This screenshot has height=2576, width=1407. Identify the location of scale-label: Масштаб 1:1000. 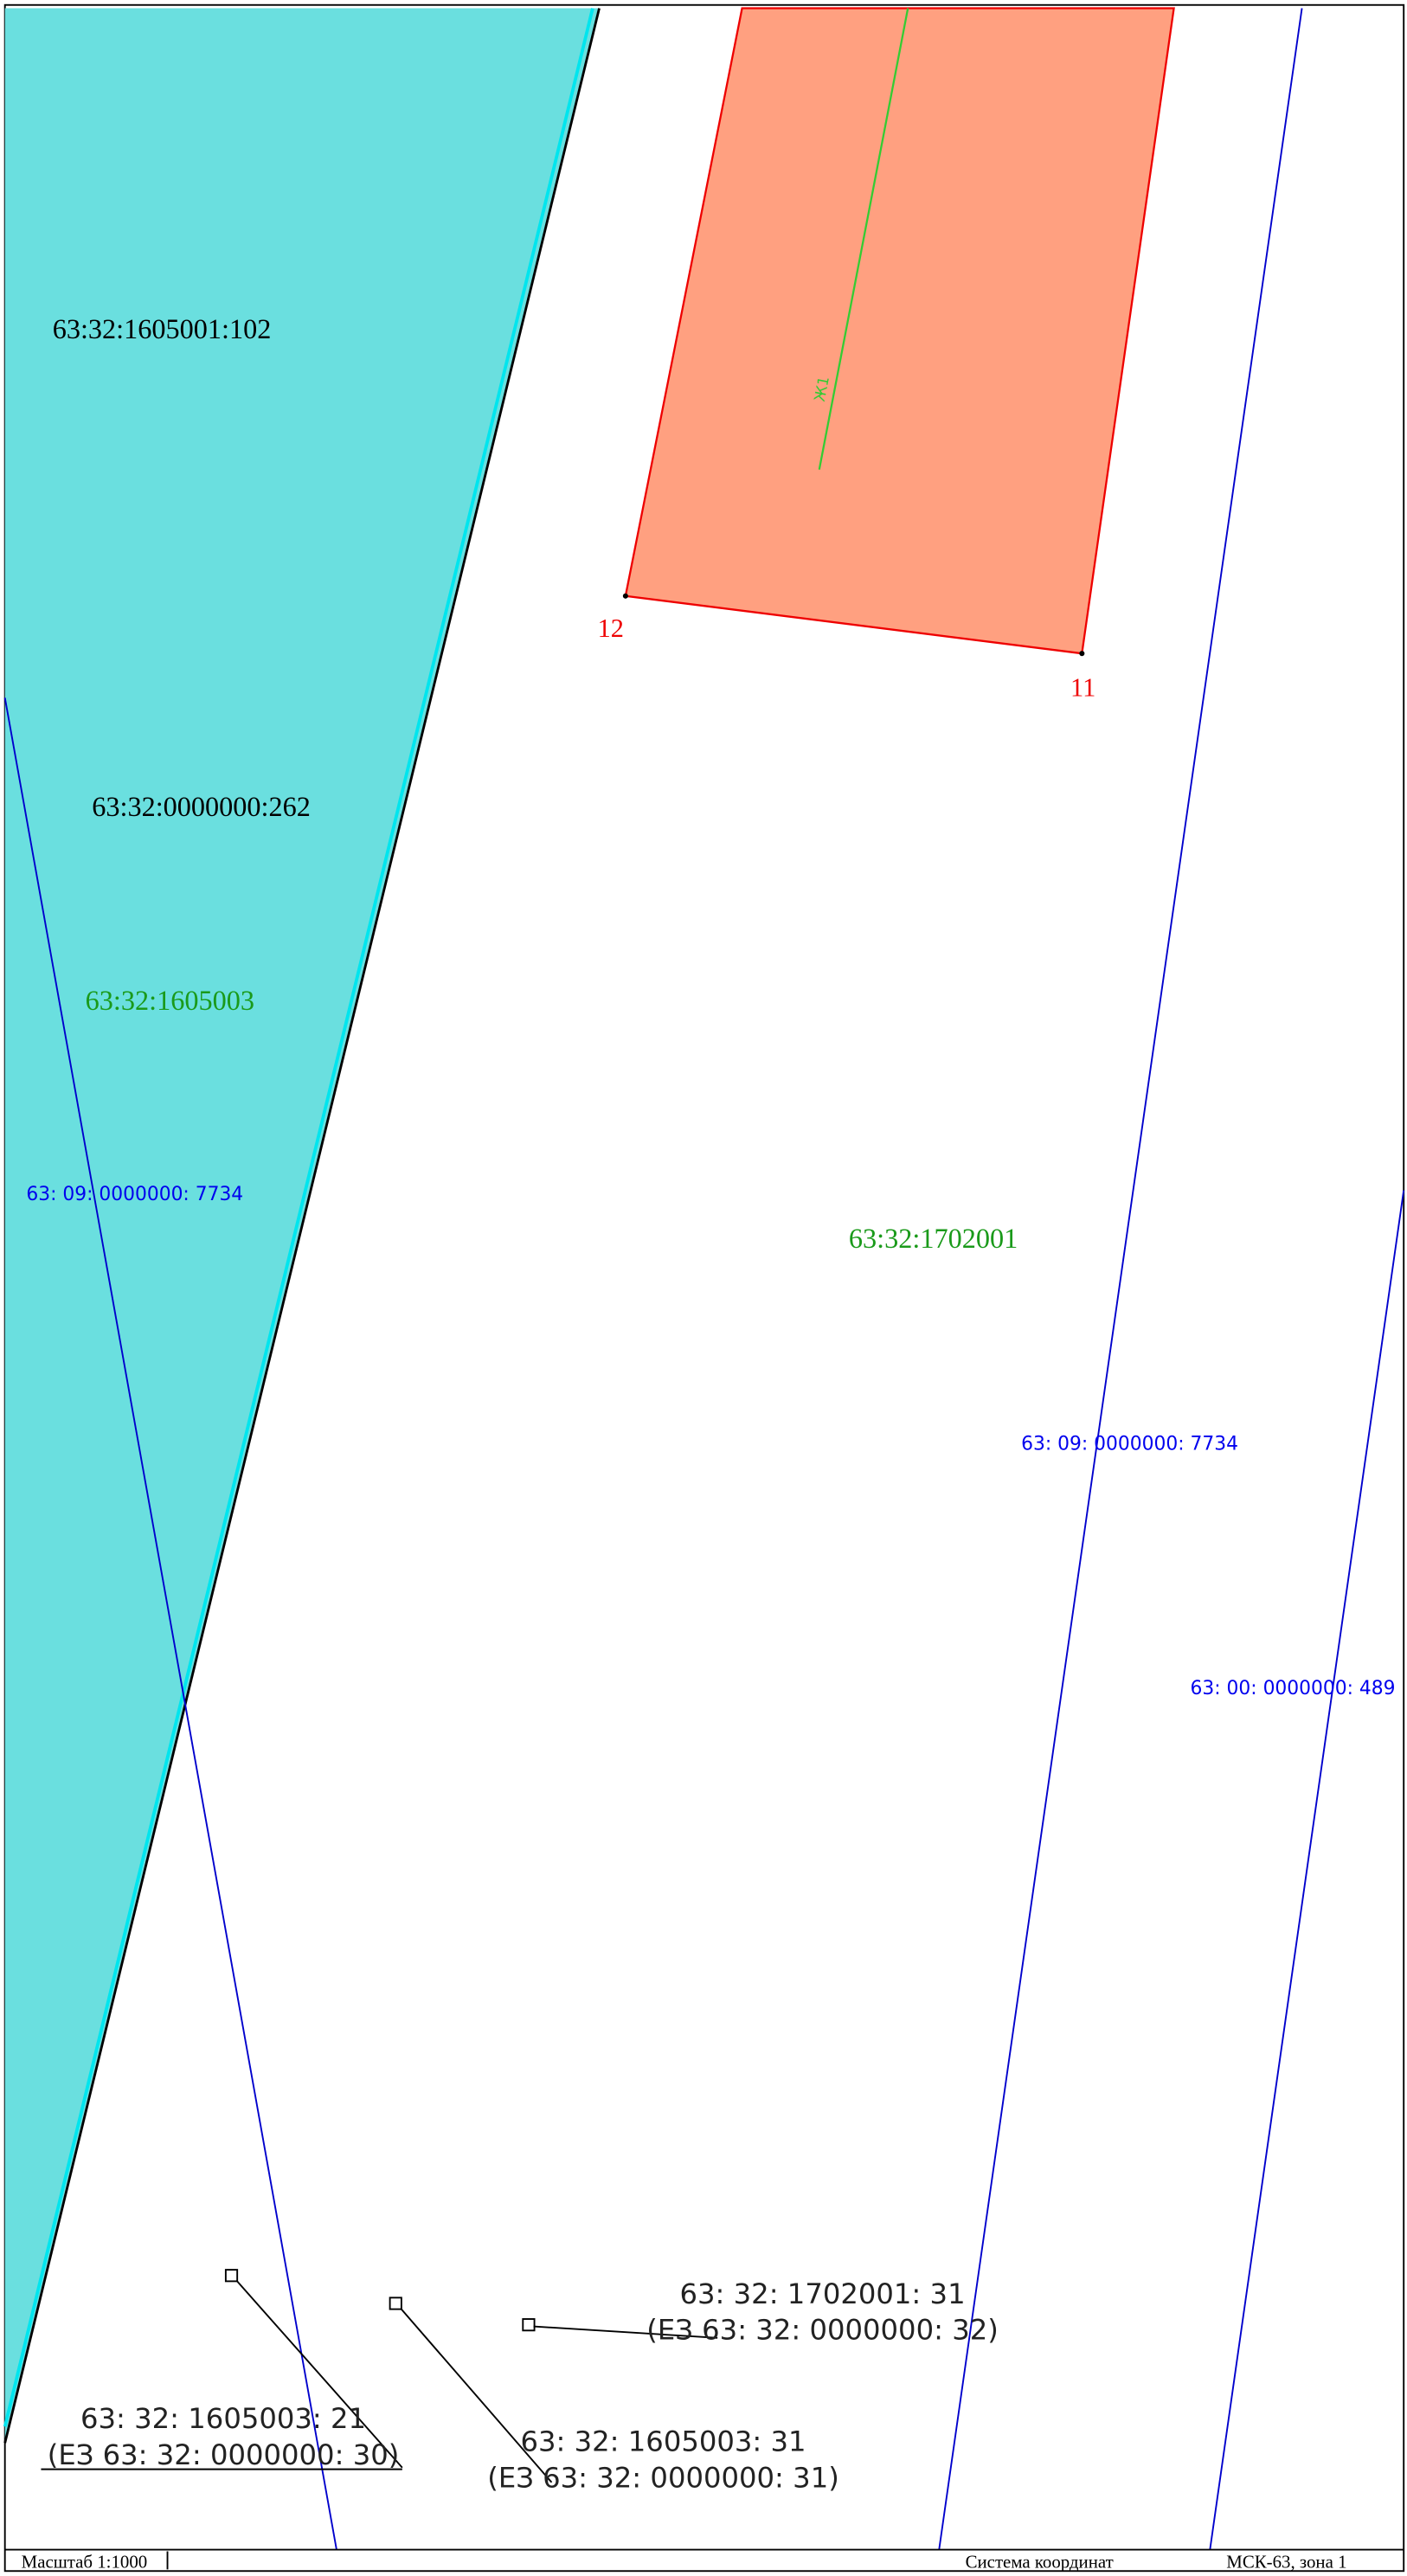
(85, 2562).